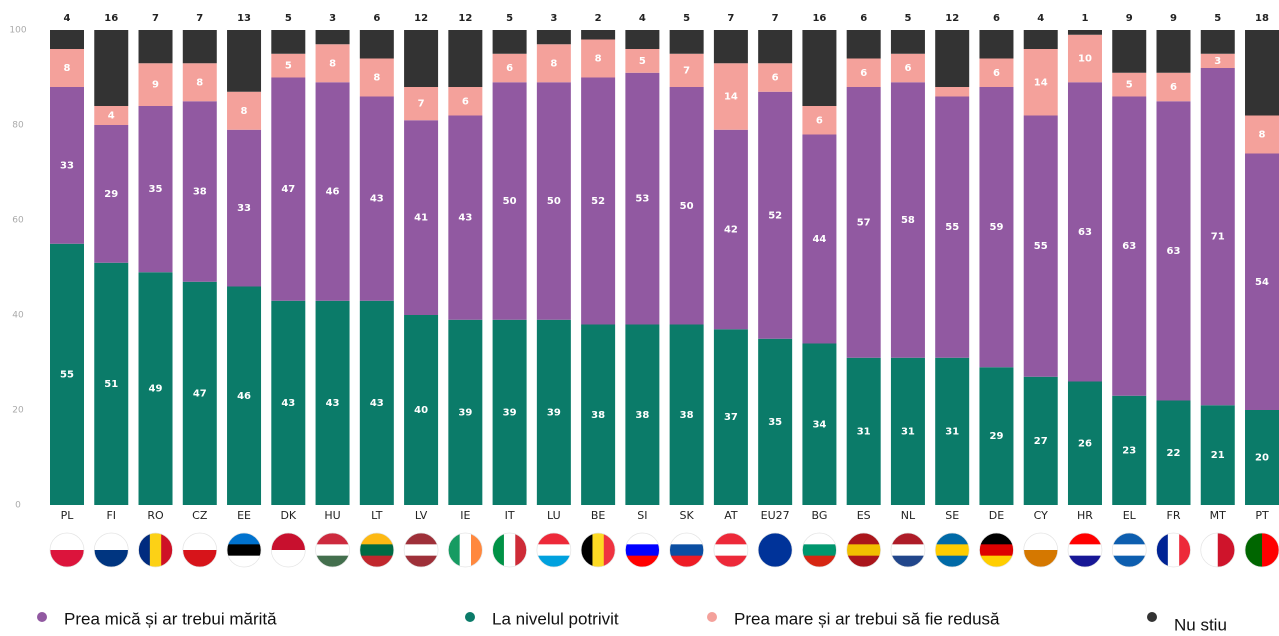 This screenshot has width=1279, height=636. Describe the element at coordinates (598, 415) in the screenshot. I see `data-label: 38` at that location.